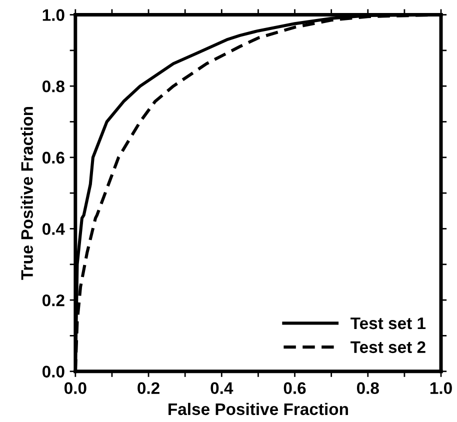 Image resolution: width=457 pixels, height=422 pixels. What do you see at coordinates (441, 388) in the screenshot?
I see `x-tick-label: 1.0` at bounding box center [441, 388].